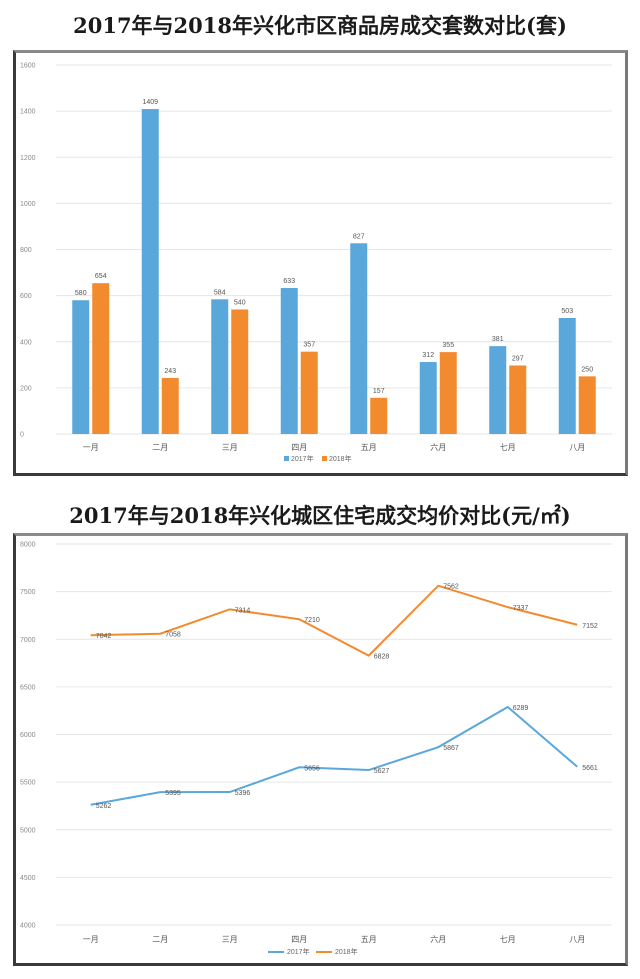 The image size is (640, 979). I want to click on data-label: 243, so click(170, 371).